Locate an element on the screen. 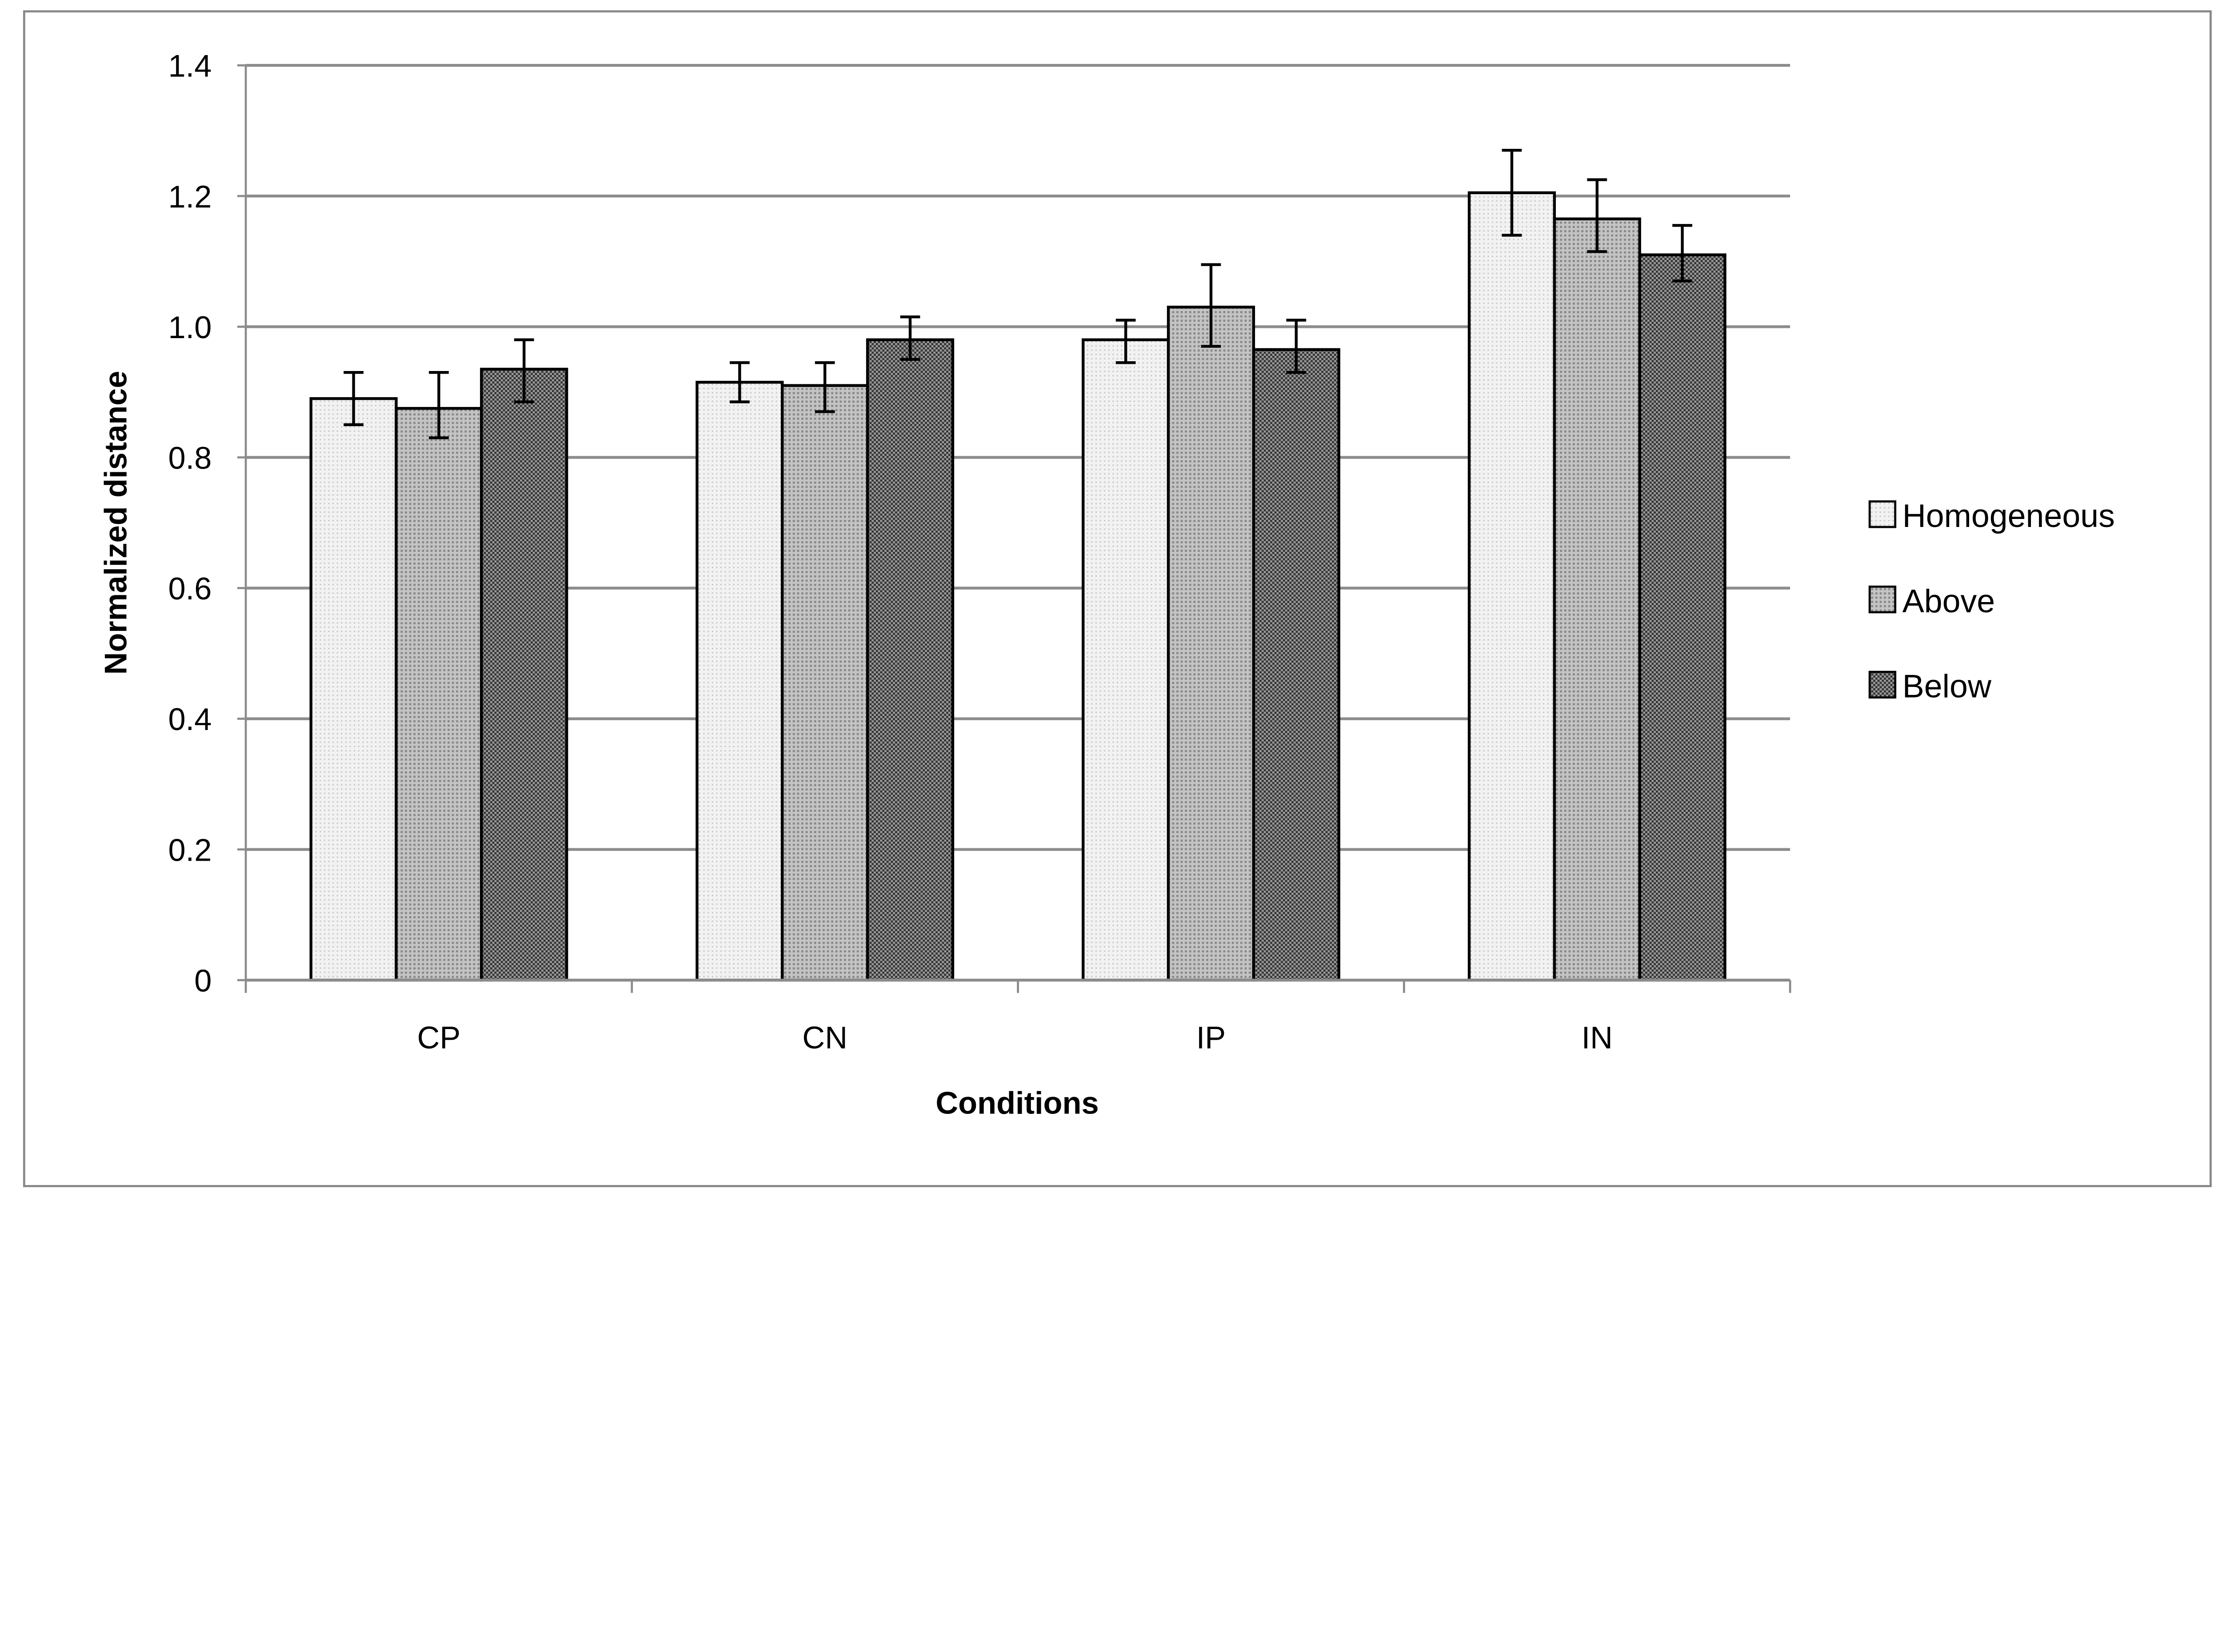  y-tick-label: 1.2 is located at coordinates (190, 196).